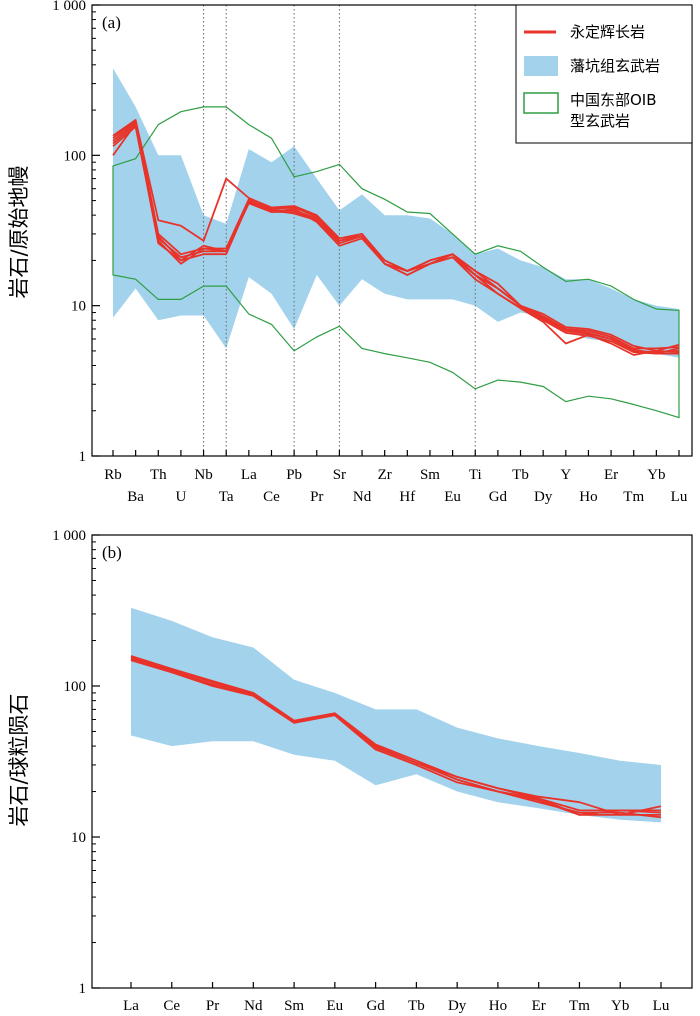 The width and height of the screenshot is (700, 1016). What do you see at coordinates (407, 497) in the screenshot?
I see `x-tick-label-hf: Hf` at bounding box center [407, 497].